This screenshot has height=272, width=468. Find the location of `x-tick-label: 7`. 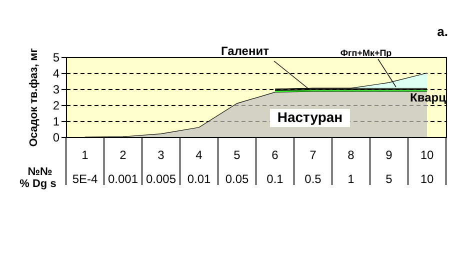

x-tick-label: 7 is located at coordinates (313, 155).